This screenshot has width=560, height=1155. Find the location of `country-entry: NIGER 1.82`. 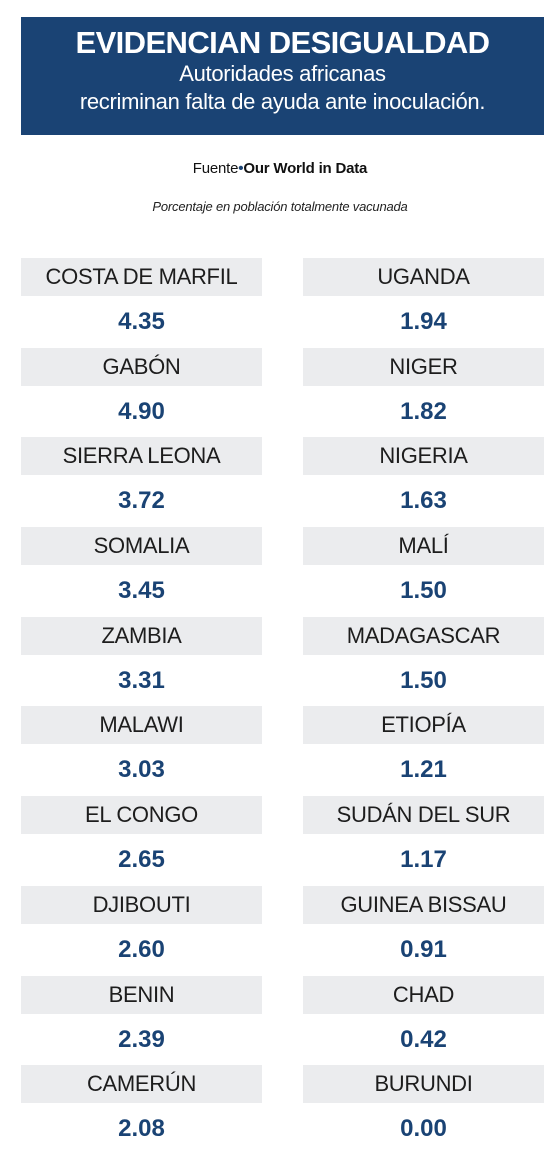

country-entry: NIGER 1.82 is located at coordinates (423, 392).